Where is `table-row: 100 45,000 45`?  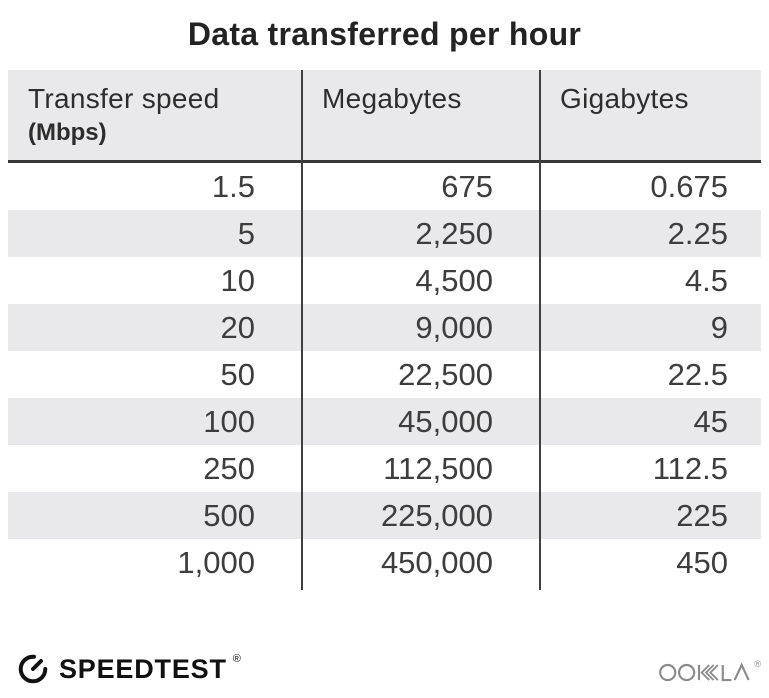
table-row: 100 45,000 45 is located at coordinates (384, 421).